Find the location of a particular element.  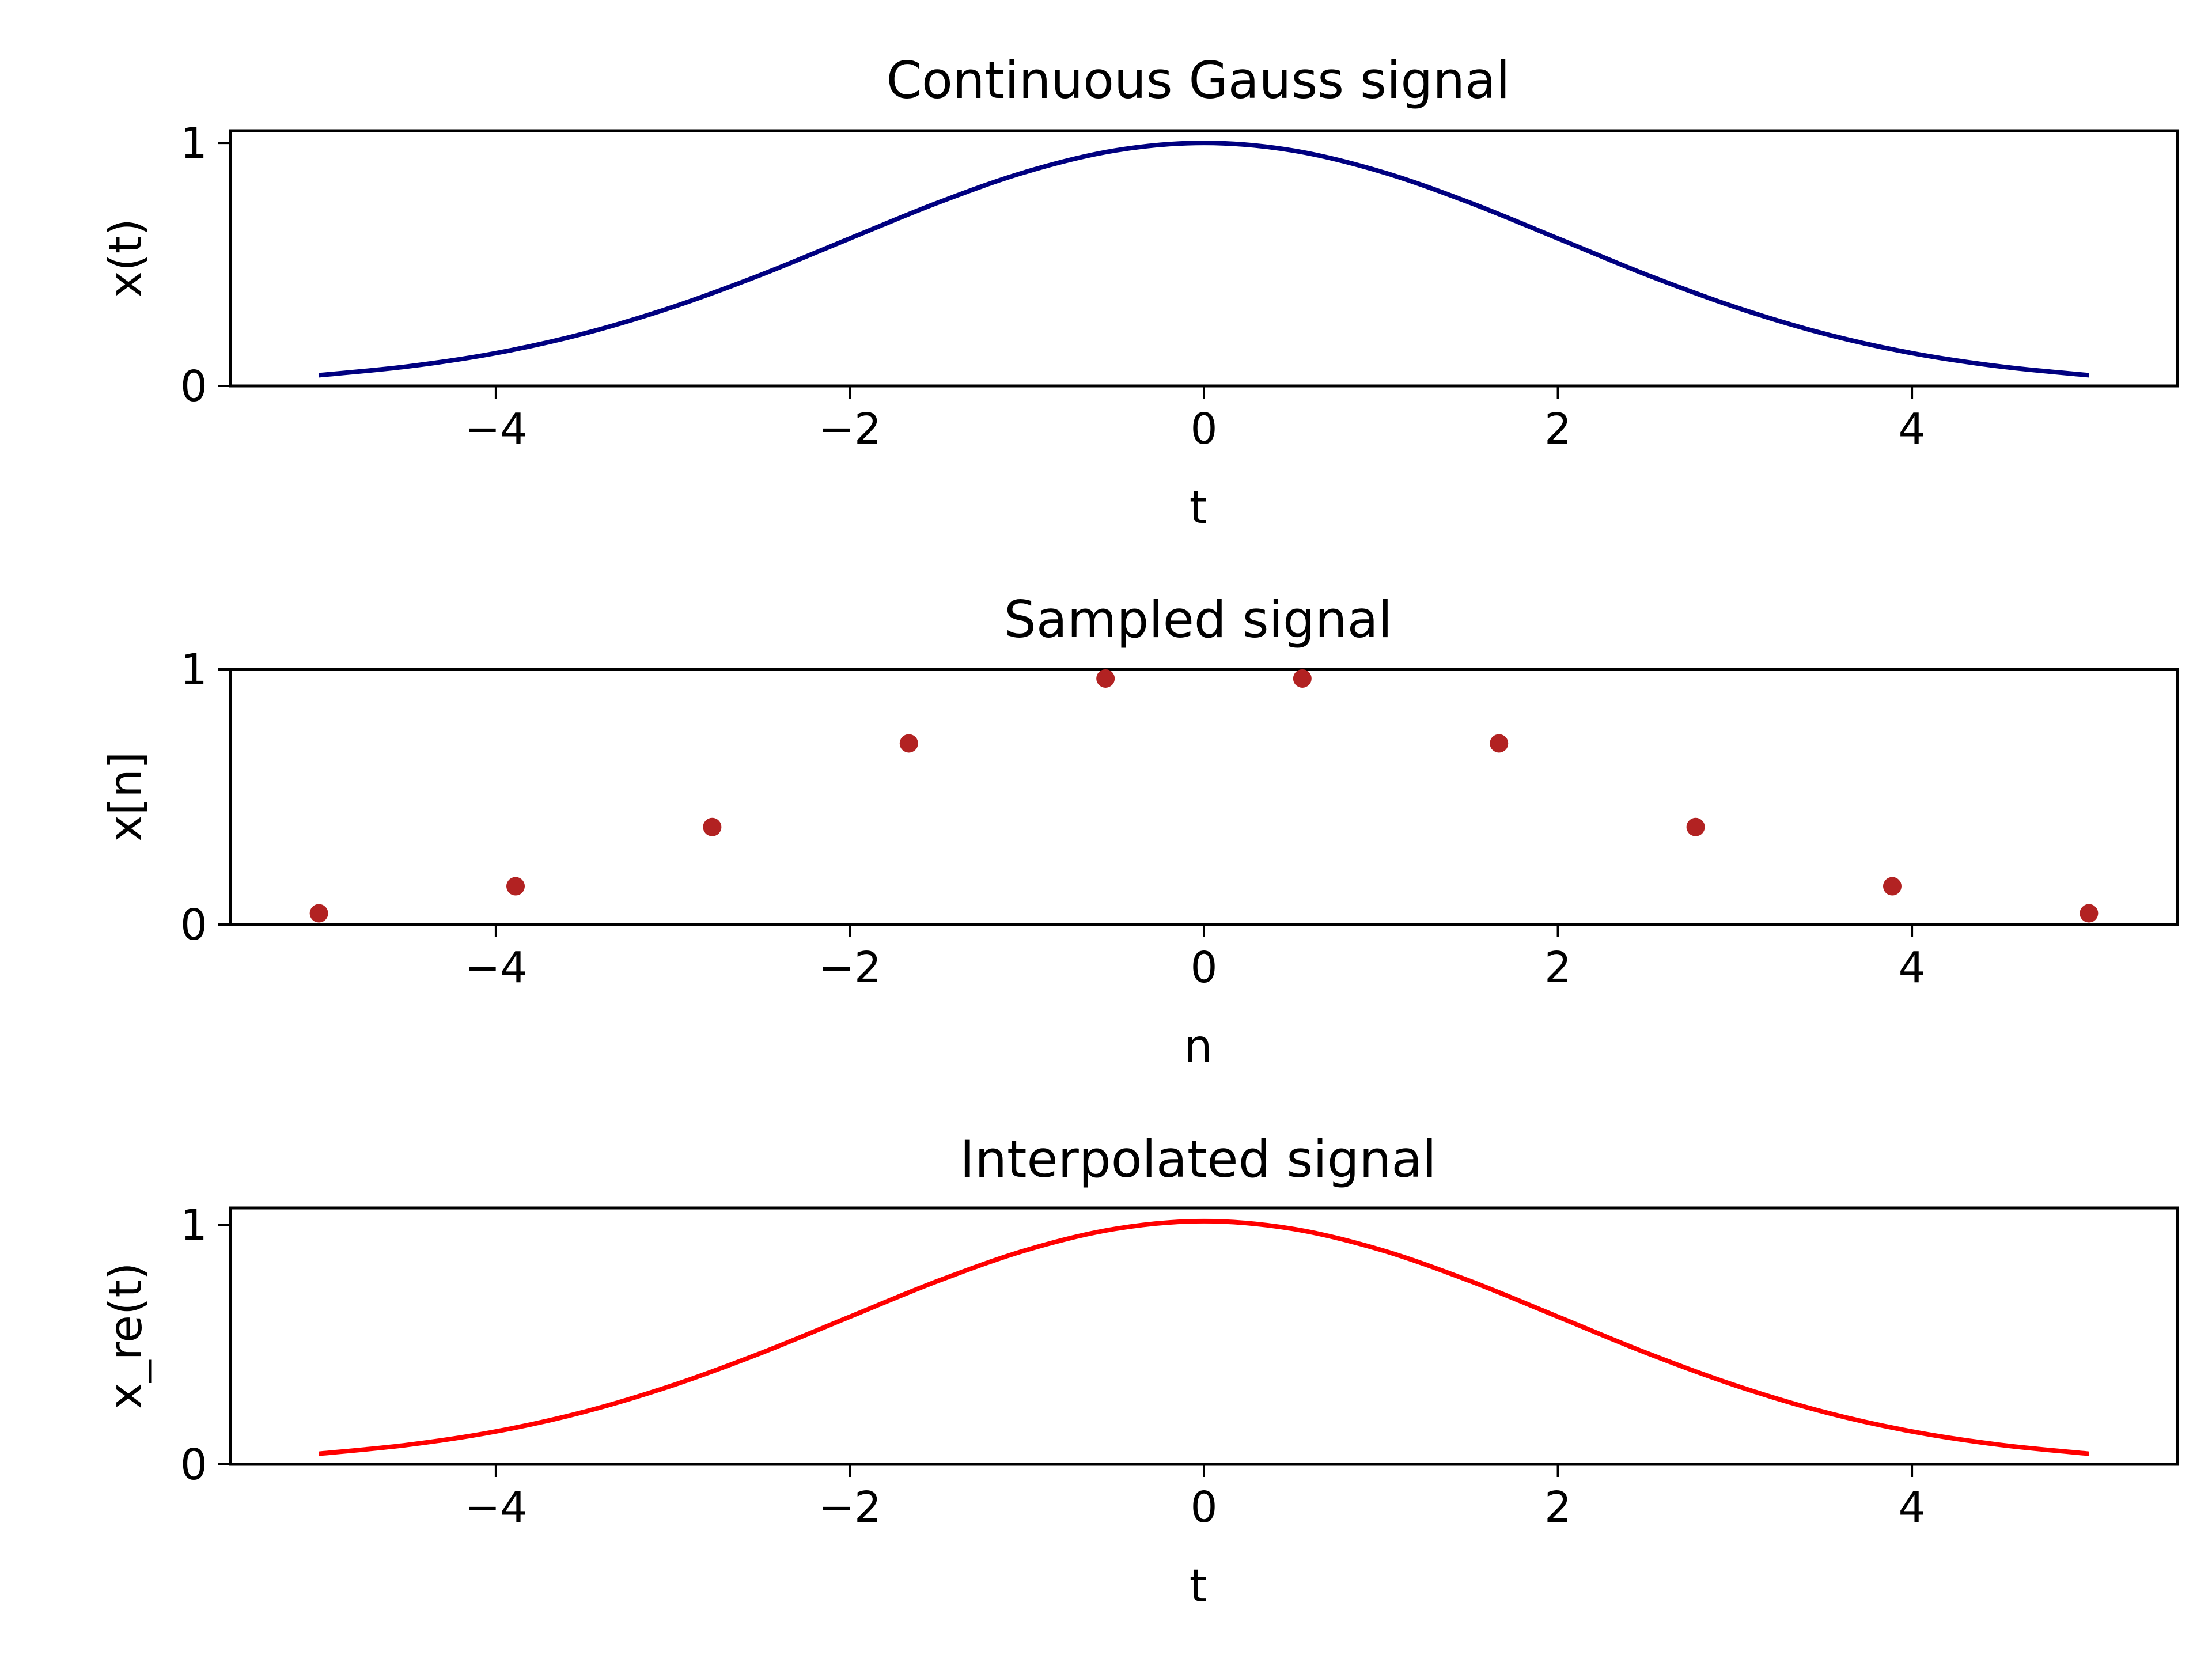

chart-title: Continuous Gauss signal is located at coordinates (1198, 80).